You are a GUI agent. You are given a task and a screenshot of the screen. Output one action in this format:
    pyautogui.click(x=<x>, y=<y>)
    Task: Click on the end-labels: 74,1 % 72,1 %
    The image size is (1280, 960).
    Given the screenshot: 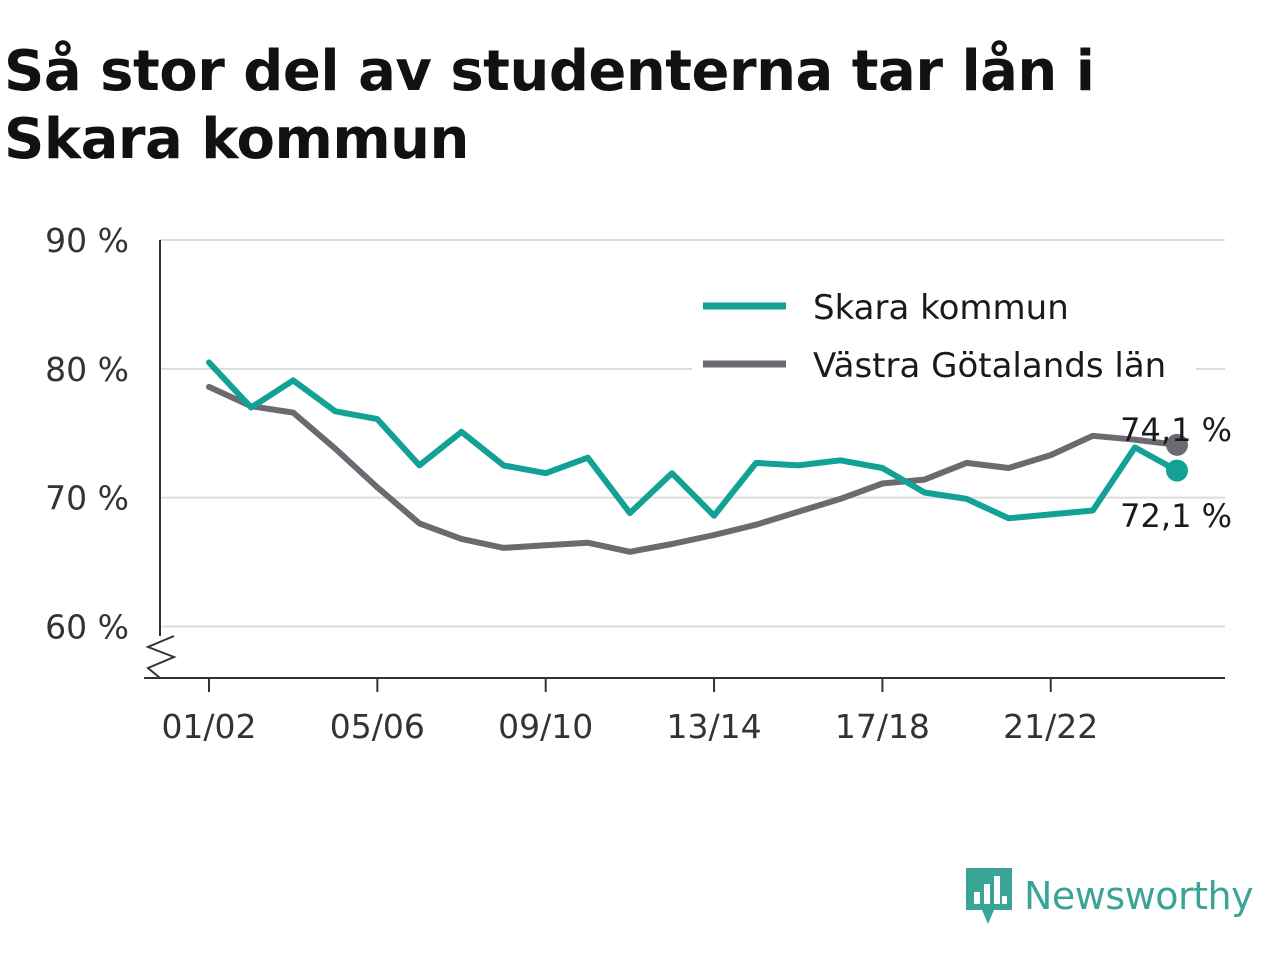 What is the action you would take?
    pyautogui.click(x=1176, y=473)
    